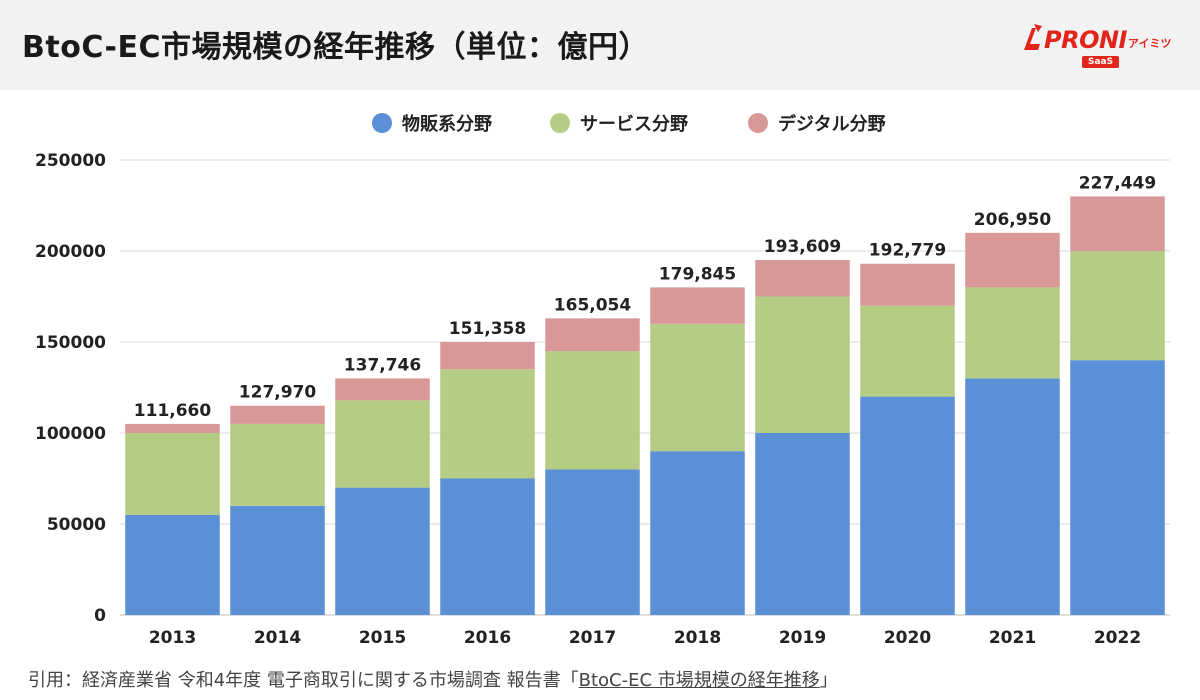 The width and height of the screenshot is (1200, 700). What do you see at coordinates (699, 680) in the screenshot?
I see `citation-link: BtoC-EC 市場規模の経年推移` at bounding box center [699, 680].